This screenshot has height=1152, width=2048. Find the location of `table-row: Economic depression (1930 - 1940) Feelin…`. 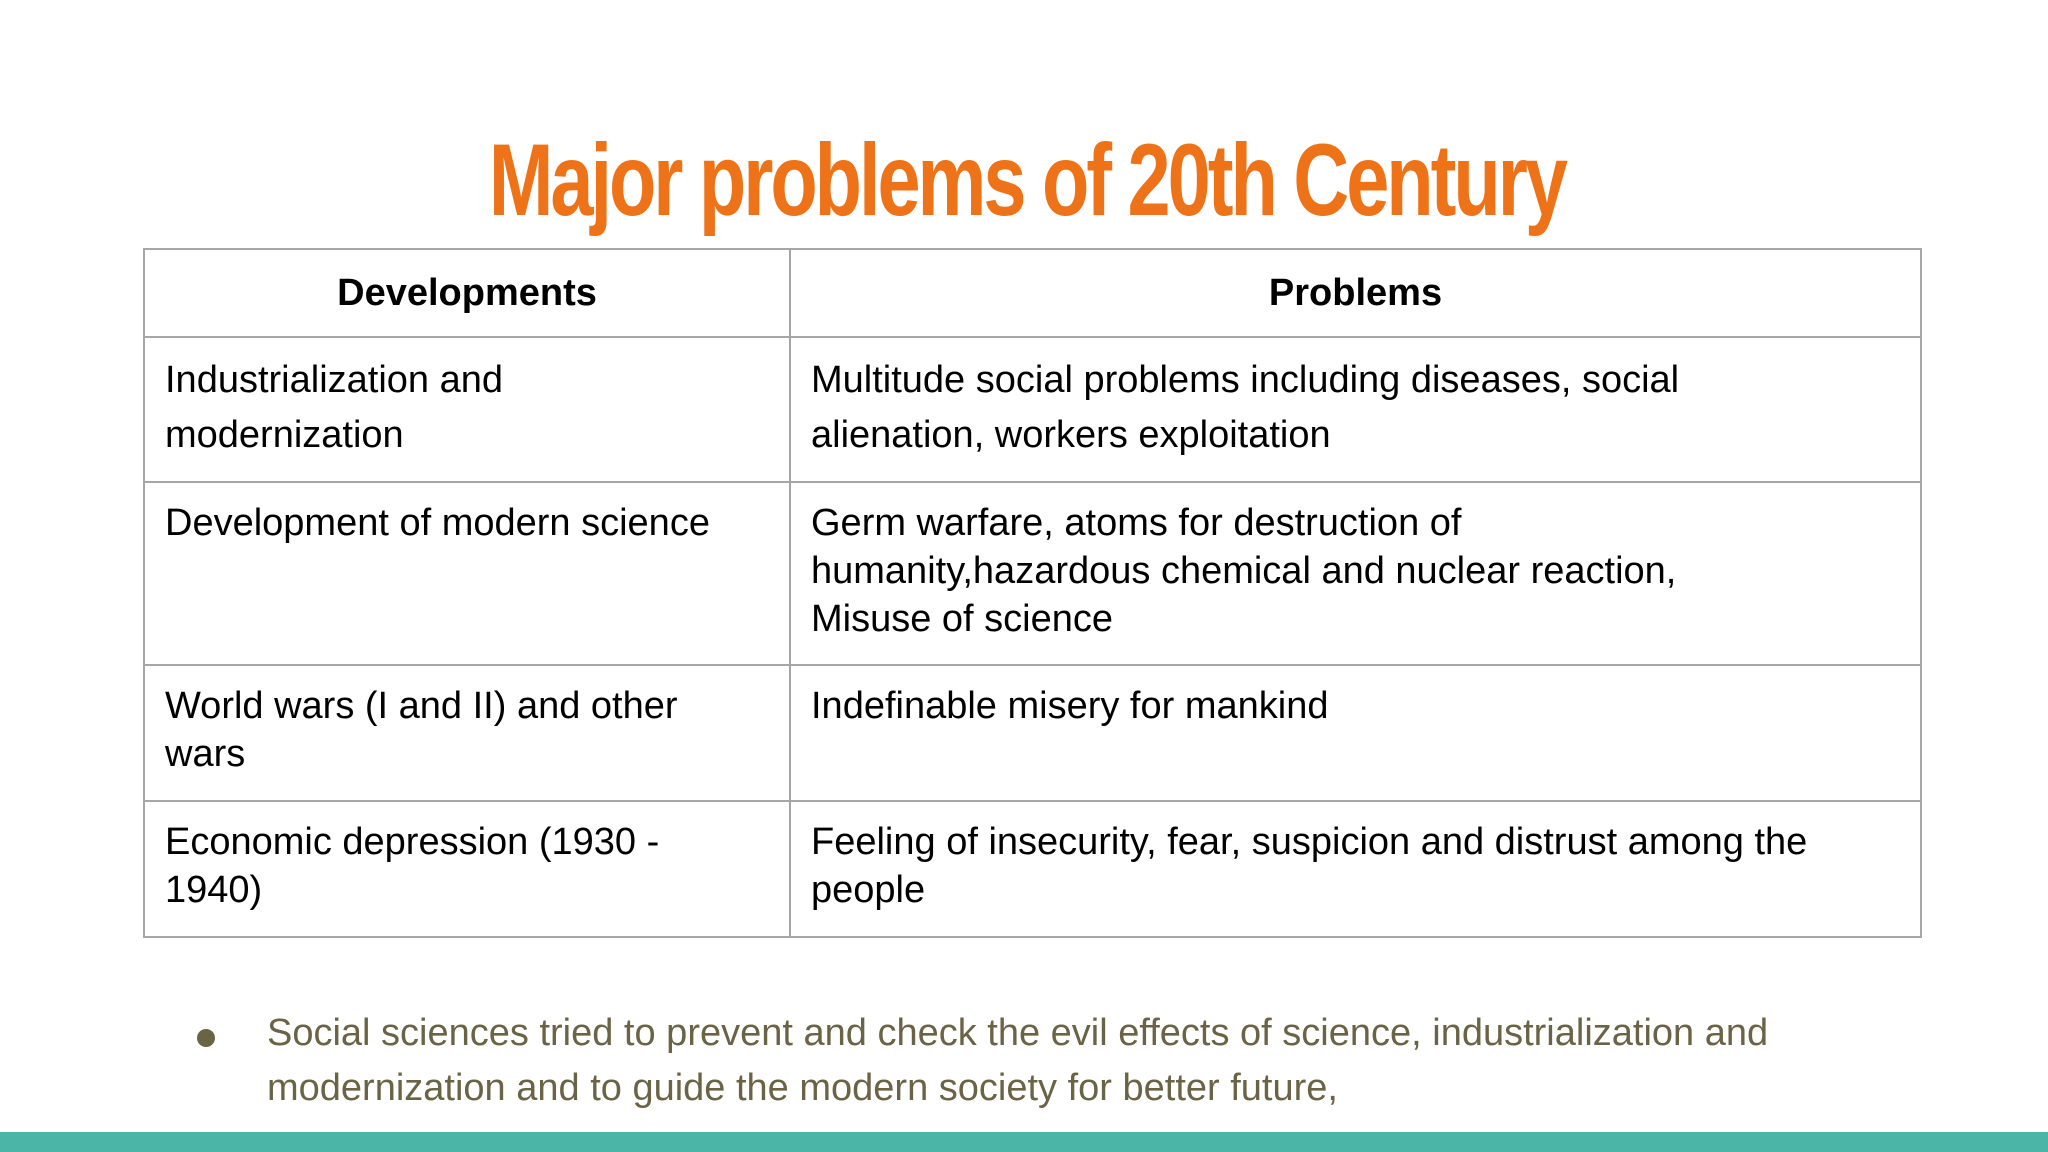

table-row: Economic depression (1930 - 1940) Feelin… is located at coordinates (1032, 869).